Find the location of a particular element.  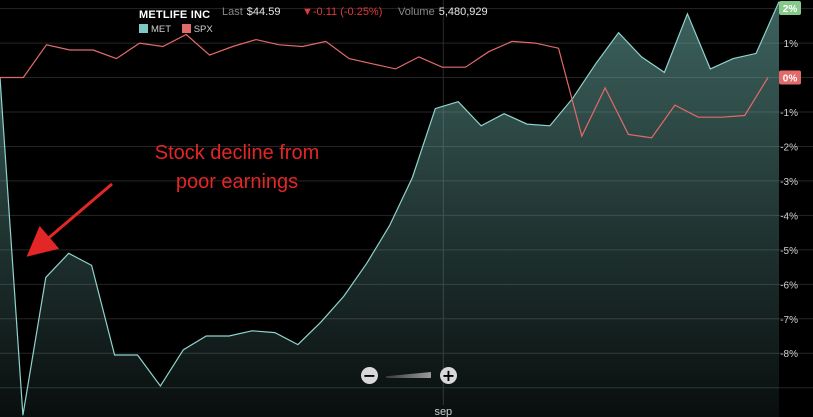

met-end-label: 2% is located at coordinates (790, 8).